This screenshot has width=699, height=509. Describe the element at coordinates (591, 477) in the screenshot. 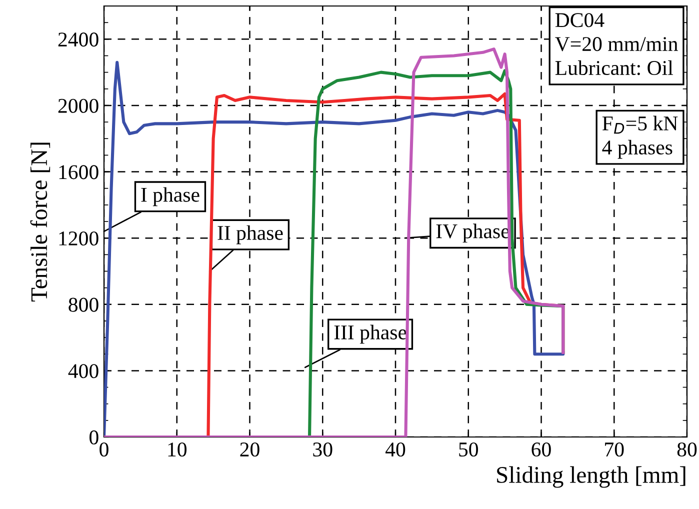

I see `x-axis-title: Sliding length [mm]` at that location.